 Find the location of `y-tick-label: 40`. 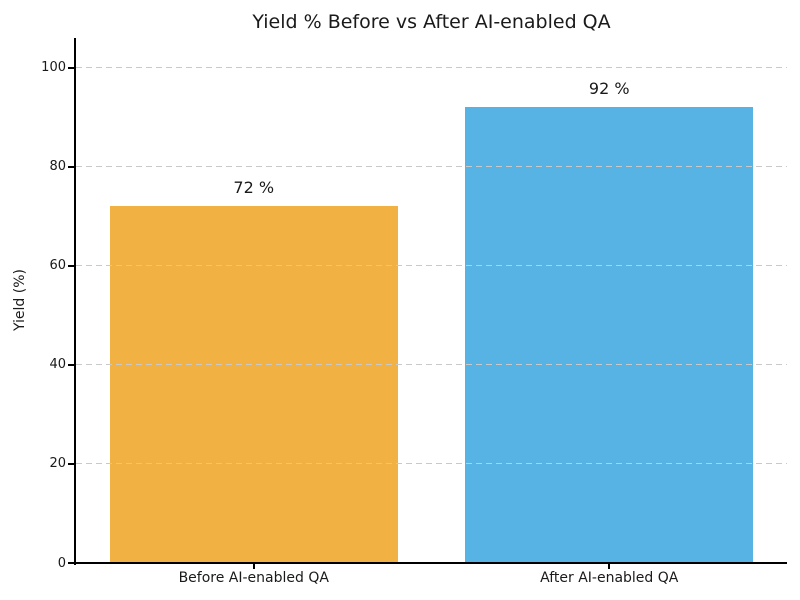

y-tick-label: 40 is located at coordinates (57, 365).